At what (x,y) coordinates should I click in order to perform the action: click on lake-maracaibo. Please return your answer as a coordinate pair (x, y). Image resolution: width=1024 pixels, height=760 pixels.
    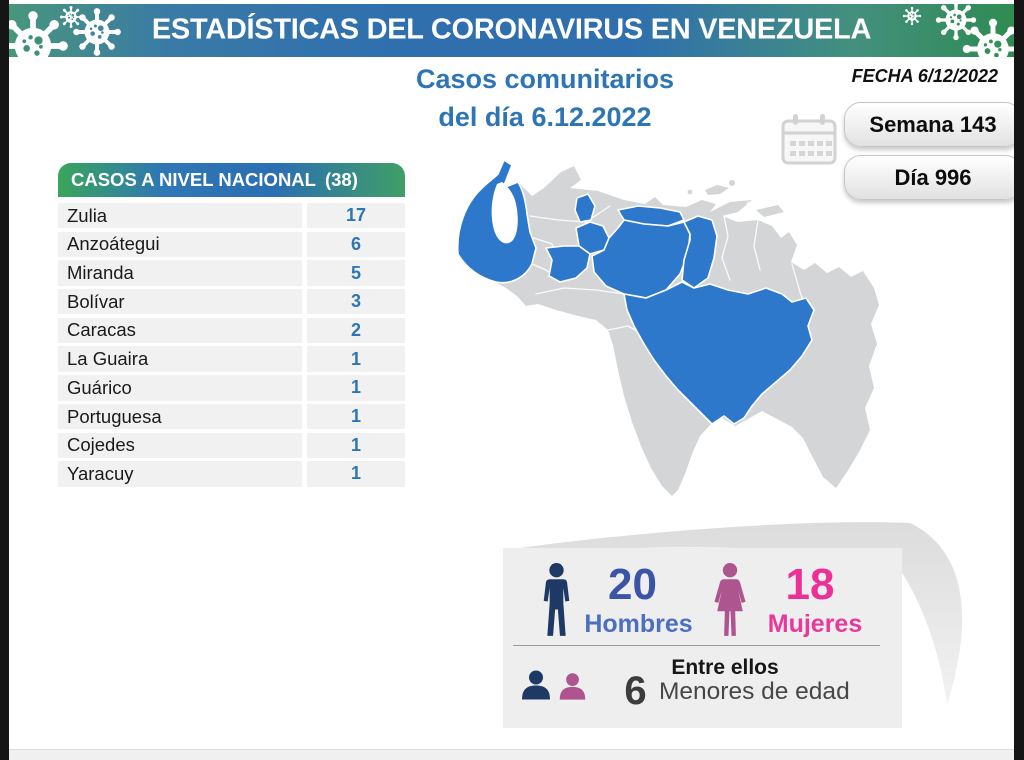
    Looking at the image, I should click on (504, 213).